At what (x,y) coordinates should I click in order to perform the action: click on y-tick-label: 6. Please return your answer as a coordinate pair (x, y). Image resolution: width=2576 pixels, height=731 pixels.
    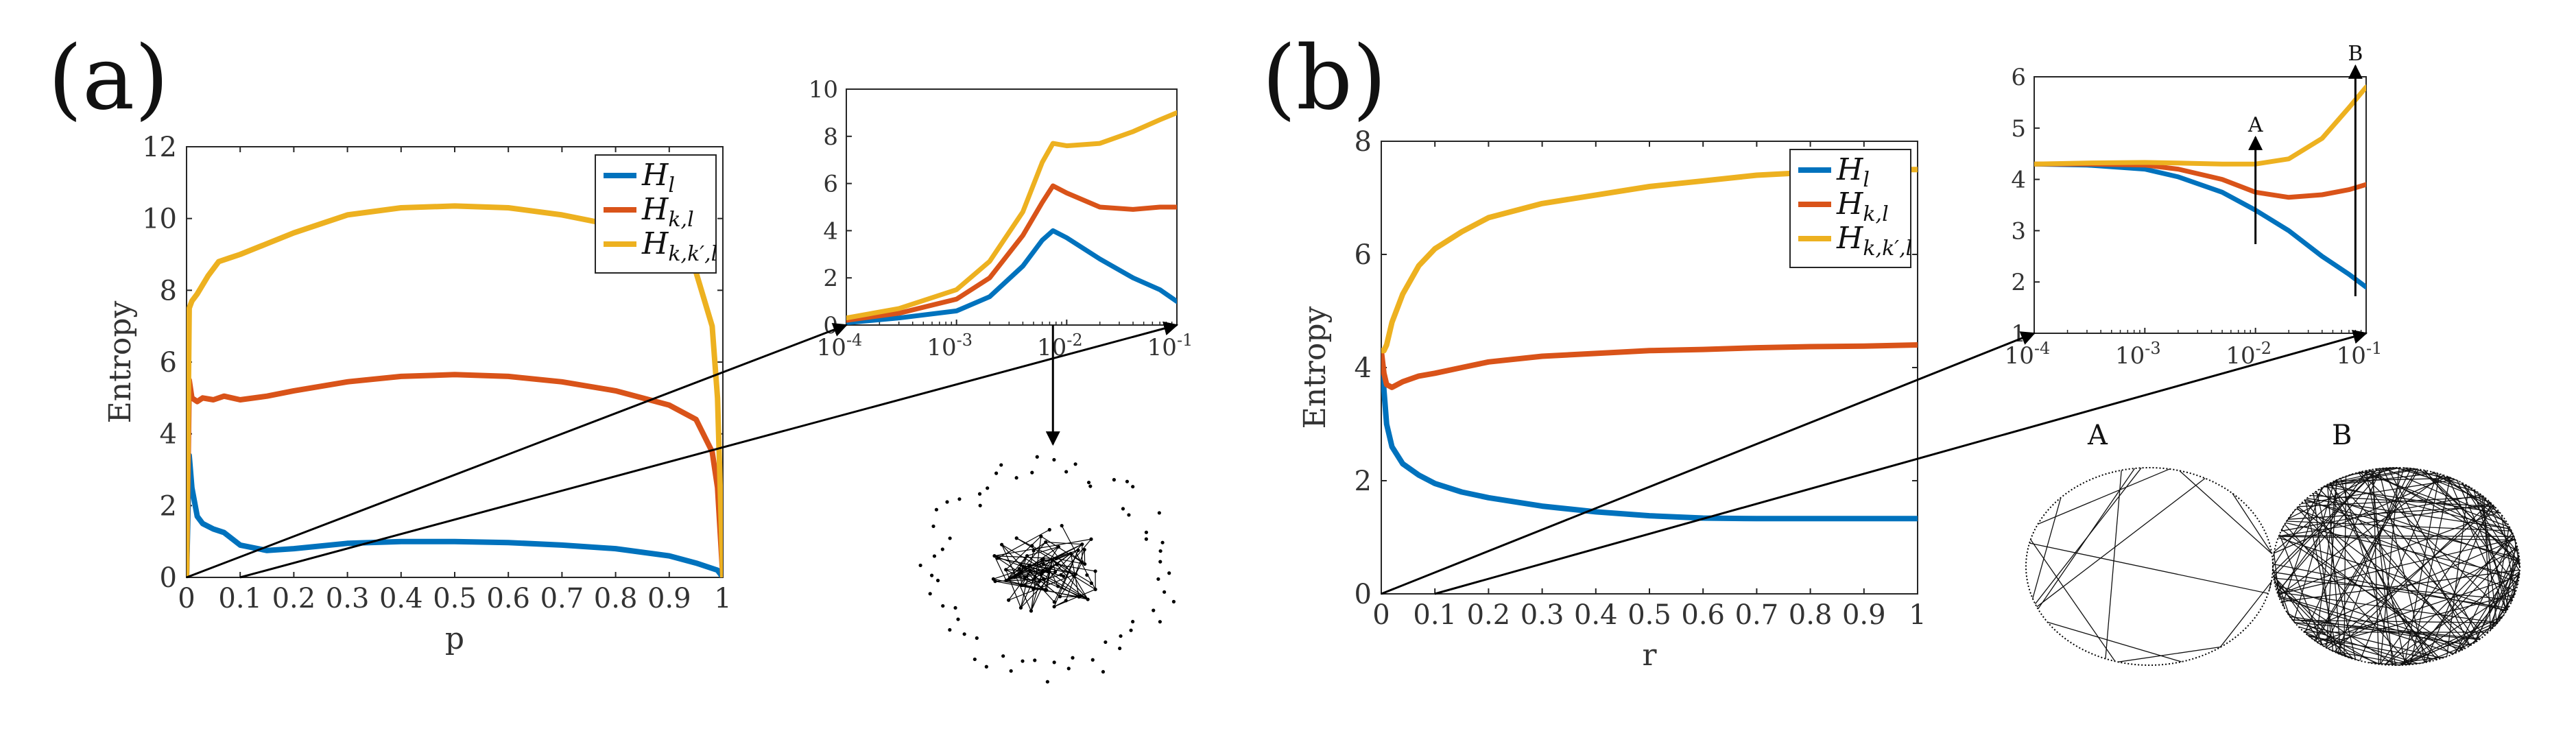
    Looking at the image, I should click on (1363, 255).